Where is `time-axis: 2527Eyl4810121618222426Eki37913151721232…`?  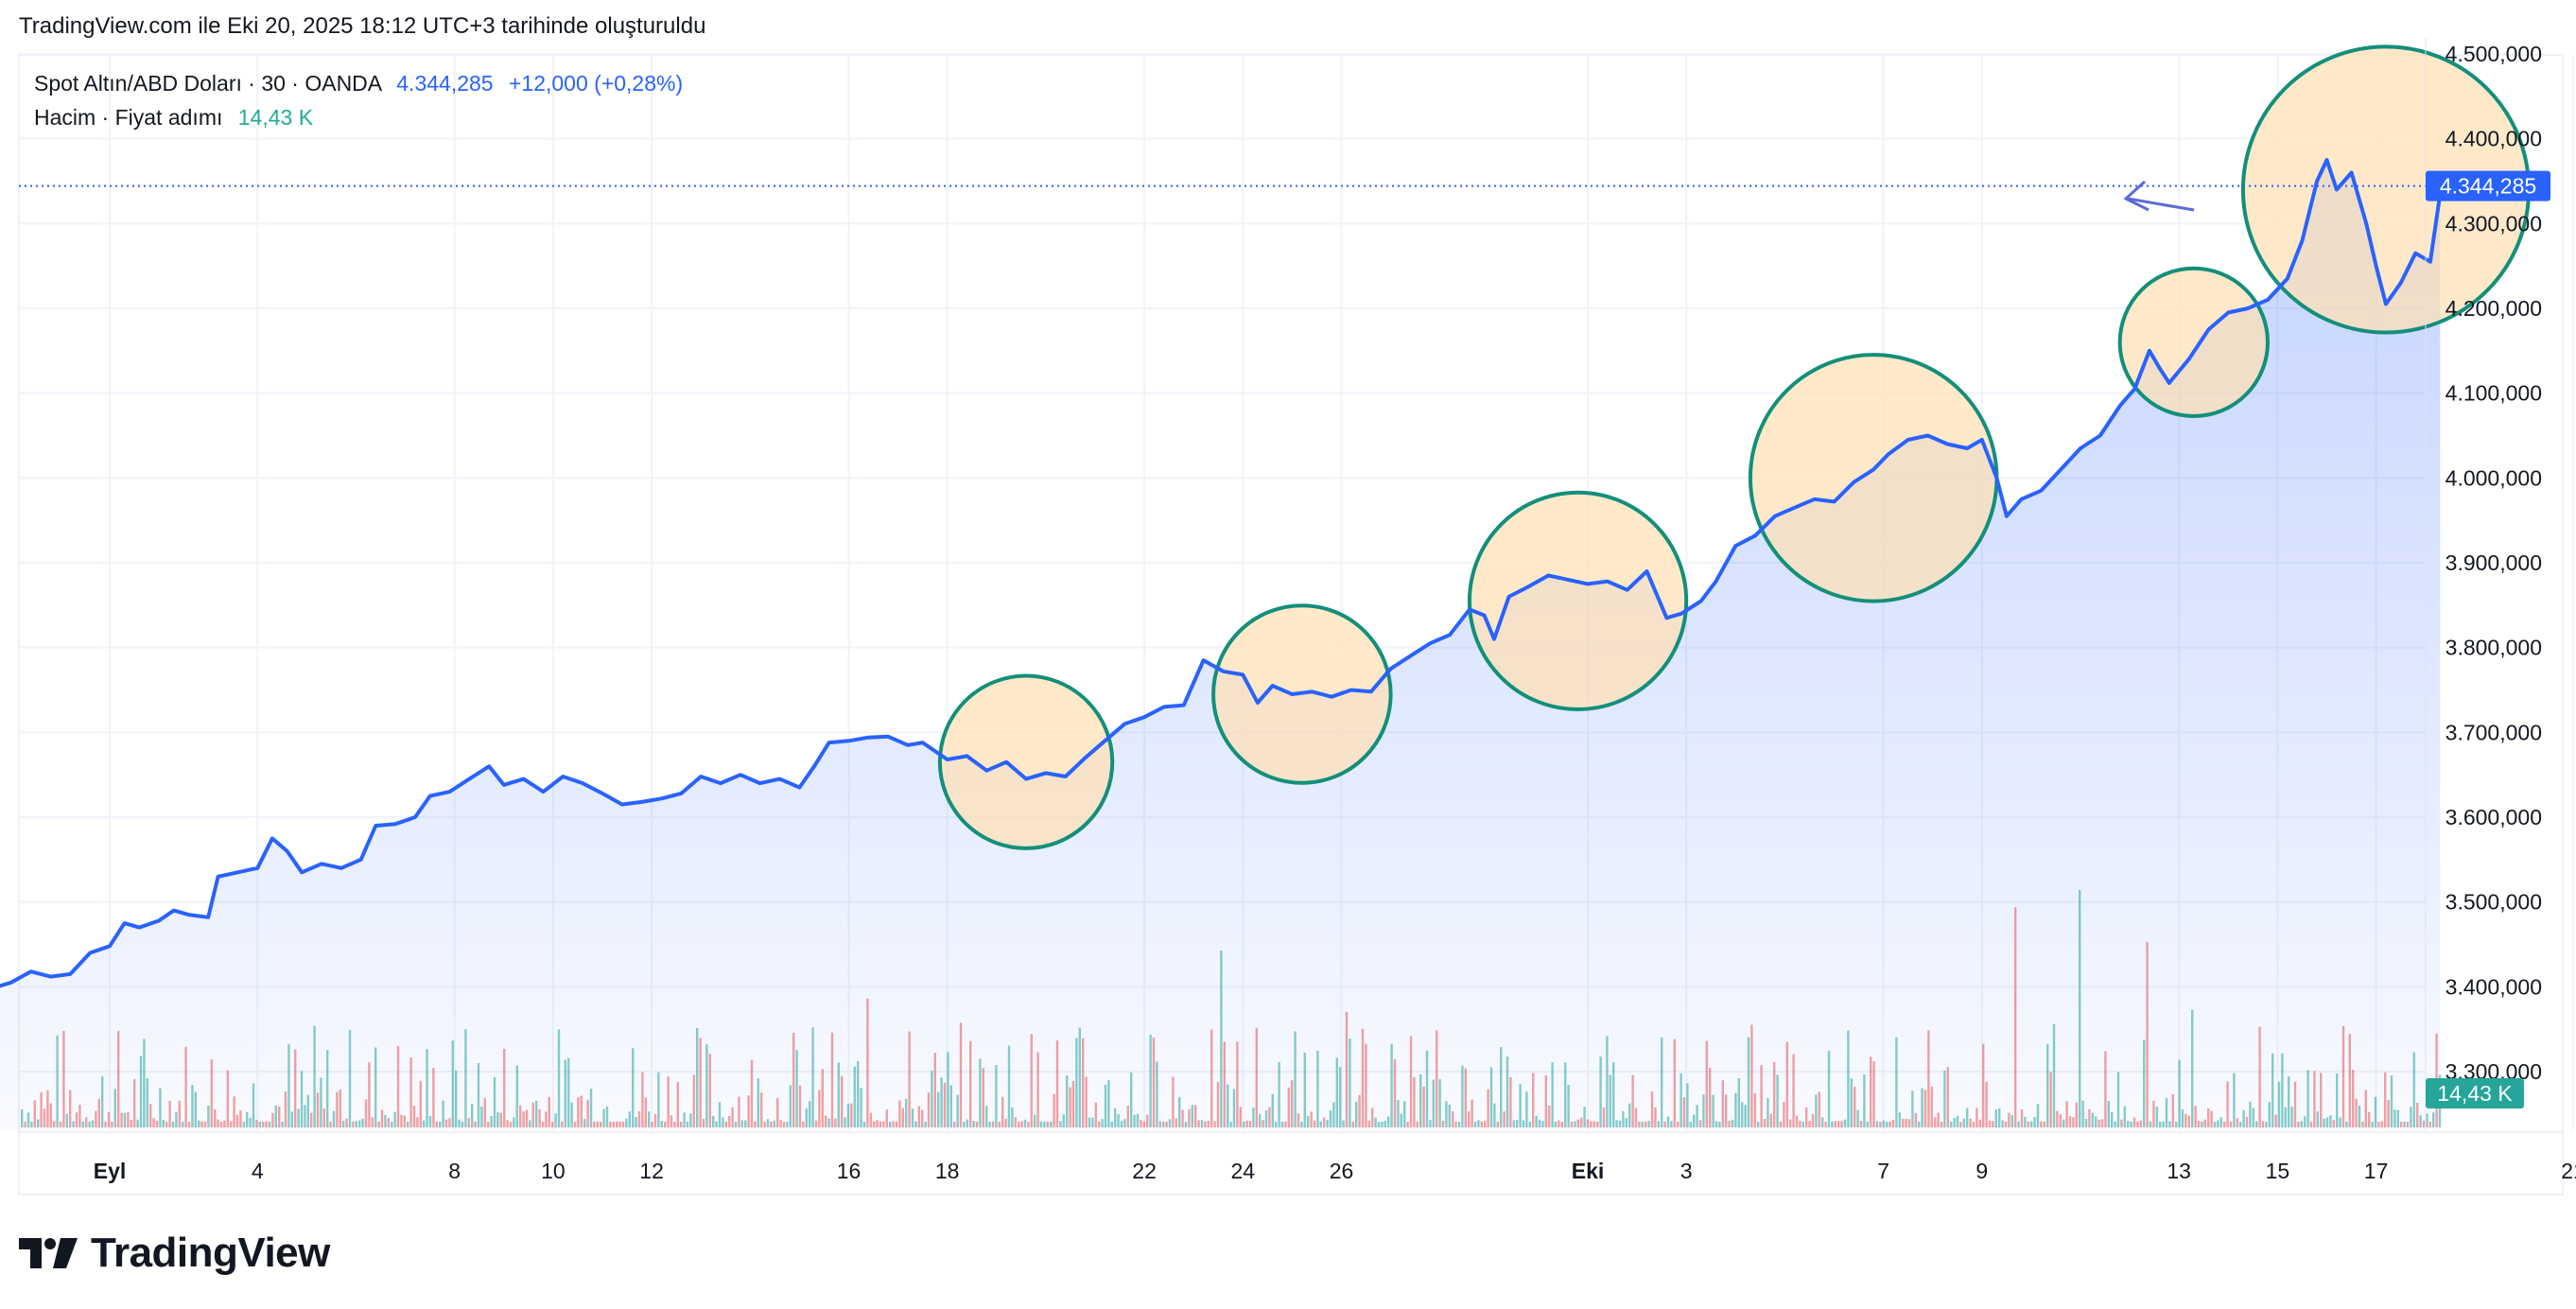 time-axis: 2527Eyl4810121618222426Eki37913151721232… is located at coordinates (1288, 1157).